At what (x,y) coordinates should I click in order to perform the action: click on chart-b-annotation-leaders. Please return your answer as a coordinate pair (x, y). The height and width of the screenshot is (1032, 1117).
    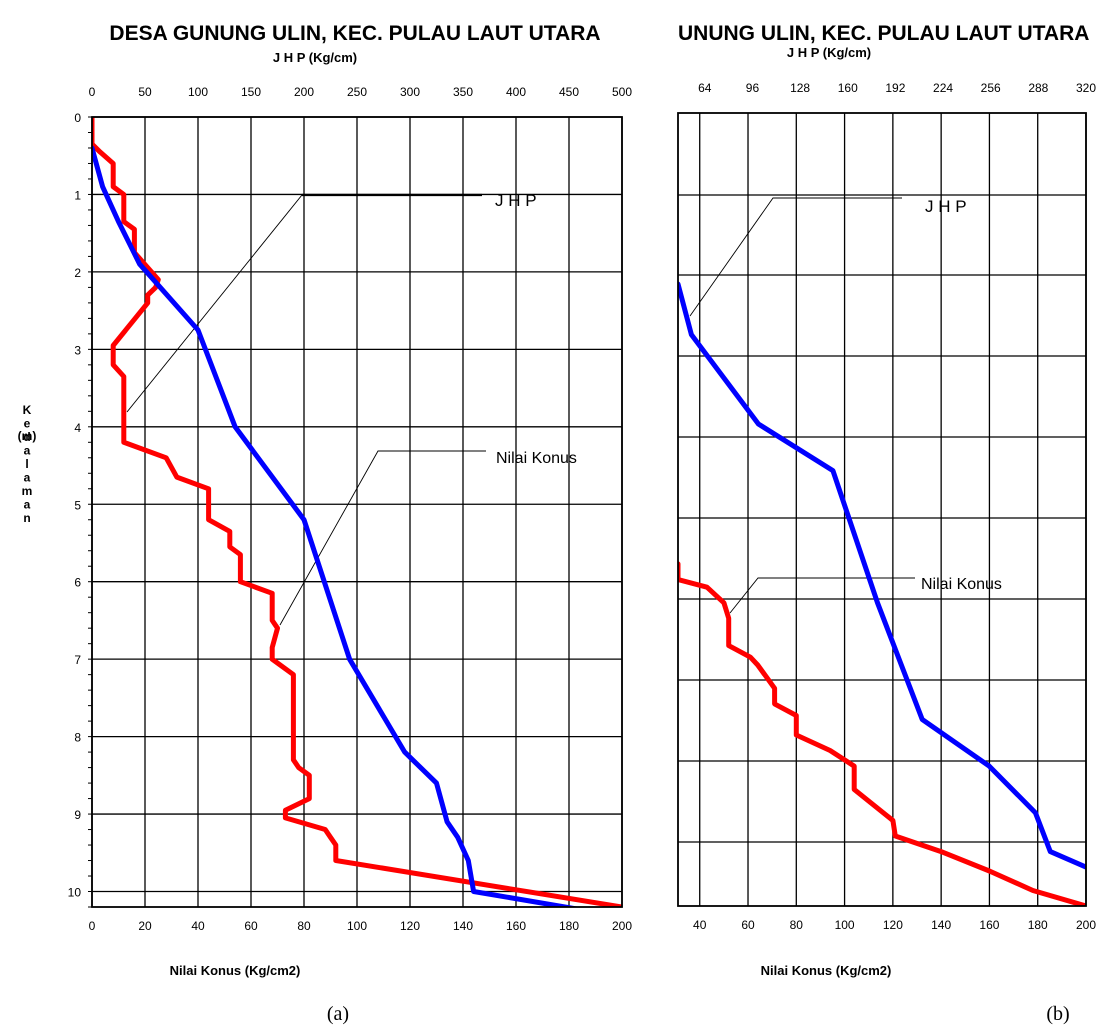
    Looking at the image, I should click on (802, 405).